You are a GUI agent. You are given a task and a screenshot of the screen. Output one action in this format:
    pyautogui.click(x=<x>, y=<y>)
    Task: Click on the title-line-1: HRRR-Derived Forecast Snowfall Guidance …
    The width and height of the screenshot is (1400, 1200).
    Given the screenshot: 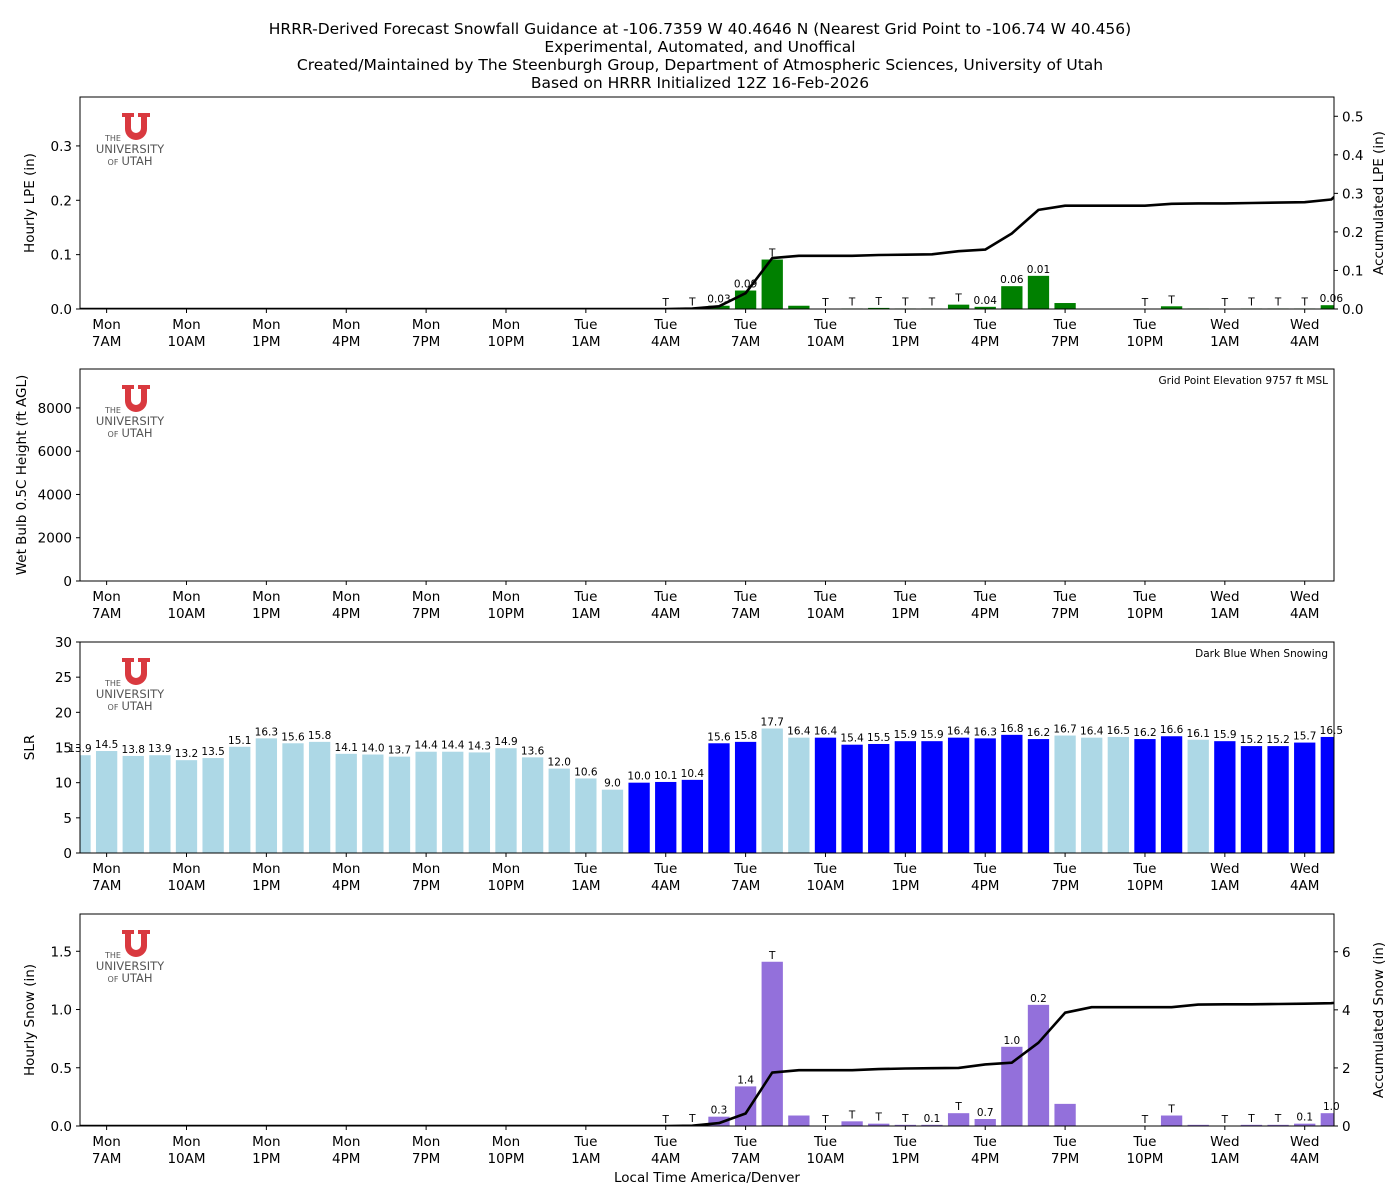 What is the action you would take?
    pyautogui.click(x=700, y=29)
    